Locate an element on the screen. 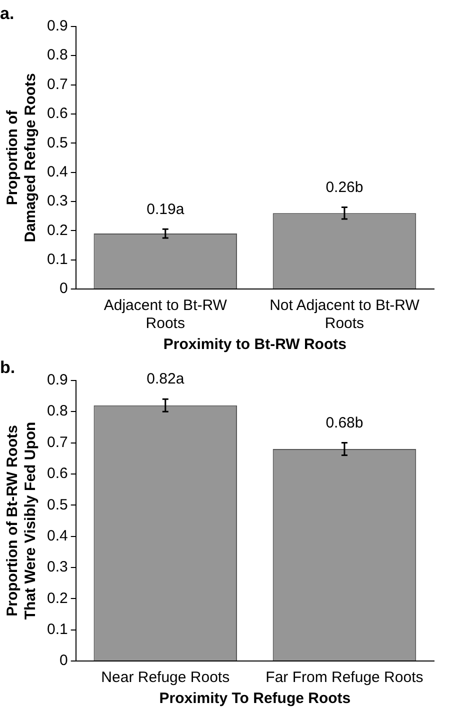 The image size is (454, 709). chart-title: b. is located at coordinates (8, 367).